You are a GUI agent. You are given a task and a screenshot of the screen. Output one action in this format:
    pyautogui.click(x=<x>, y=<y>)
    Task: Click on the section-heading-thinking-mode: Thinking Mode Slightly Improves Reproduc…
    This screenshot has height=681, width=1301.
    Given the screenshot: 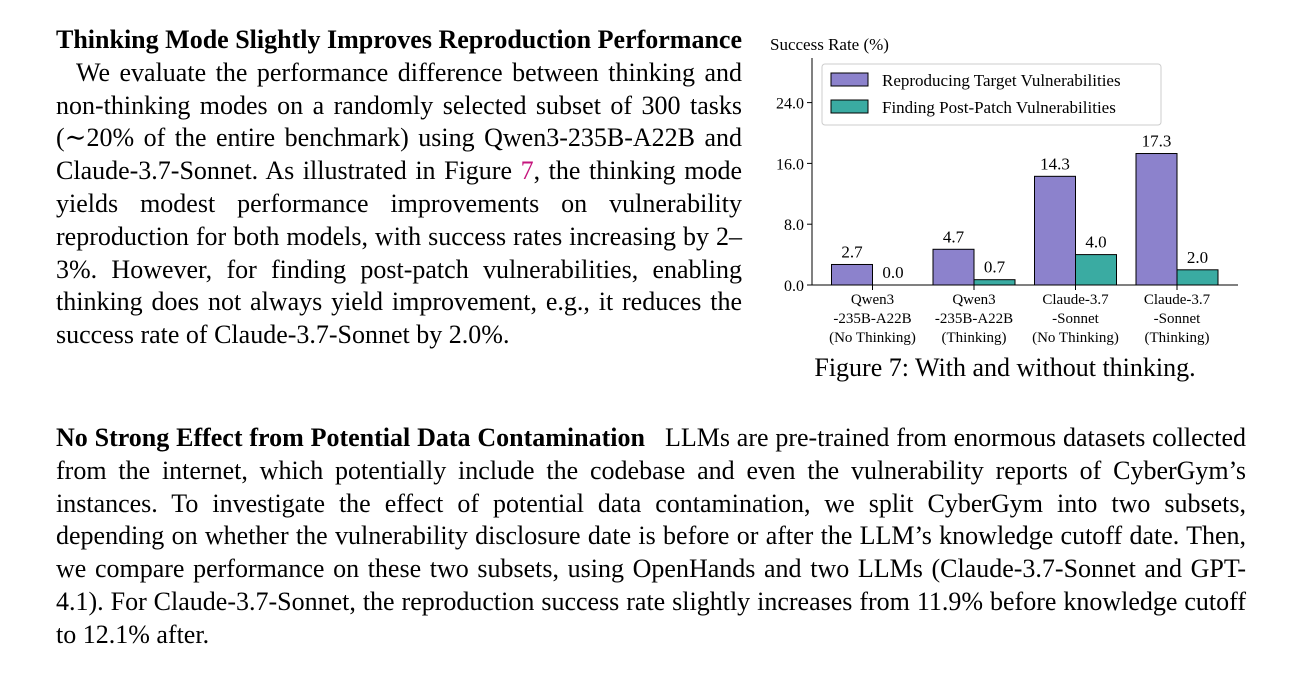 What is the action you would take?
    pyautogui.click(x=399, y=39)
    